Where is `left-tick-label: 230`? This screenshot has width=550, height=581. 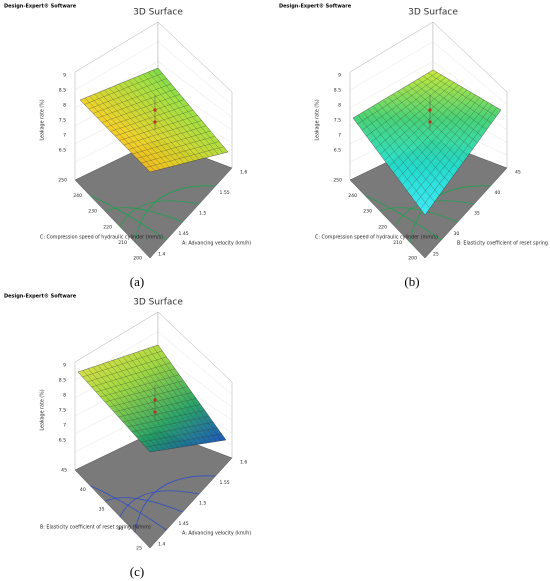
left-tick-label: 230 is located at coordinates (92, 212).